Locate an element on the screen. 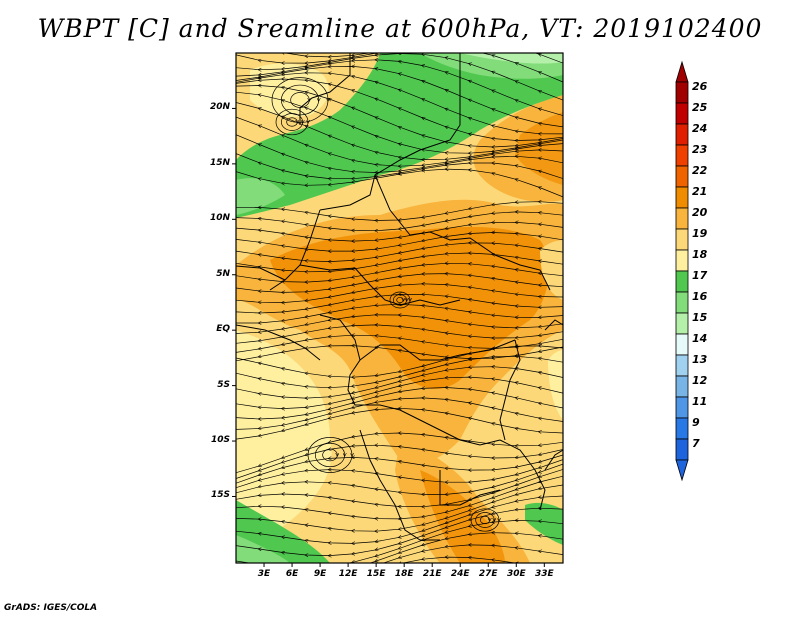  colorbar-level-label: 9 is located at coordinates (696, 422).